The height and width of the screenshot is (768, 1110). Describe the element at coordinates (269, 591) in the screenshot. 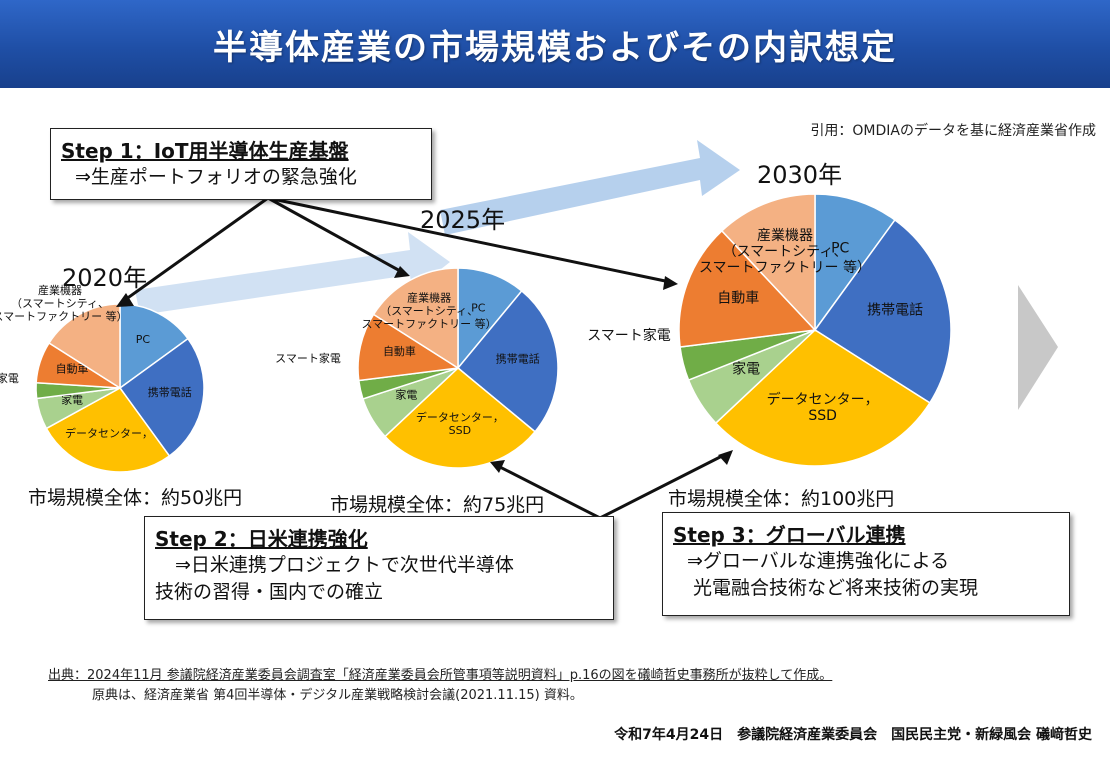

I see `step2-desc-2: 技術の習得・国内での確立` at that location.